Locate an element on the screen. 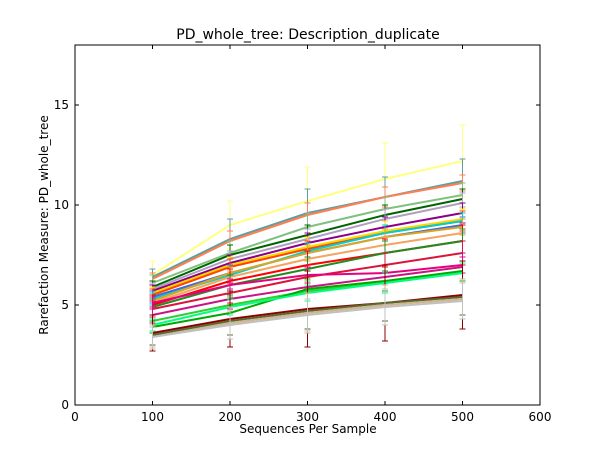  y-tick-label: 0 is located at coordinates (65, 405).